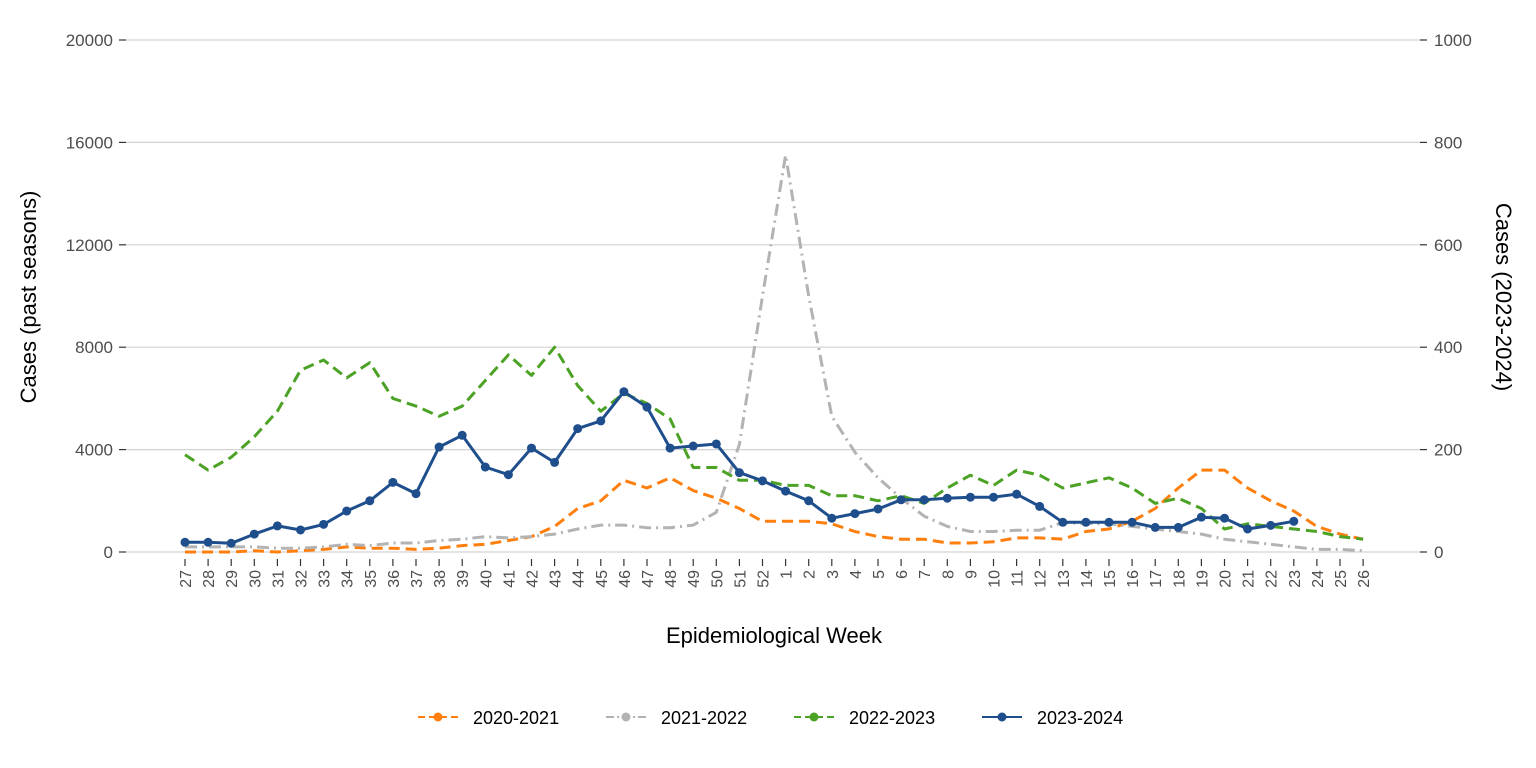 The image size is (1536, 768). I want to click on x-tick-label: 29, so click(232, 579).